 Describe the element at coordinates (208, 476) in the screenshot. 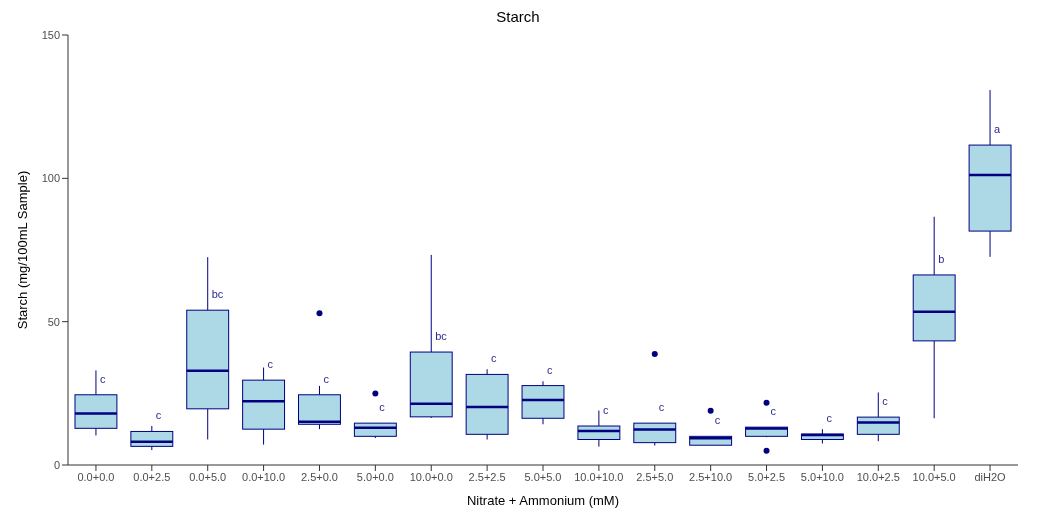

I see `x-tick-label: 0.0+5.0` at that location.